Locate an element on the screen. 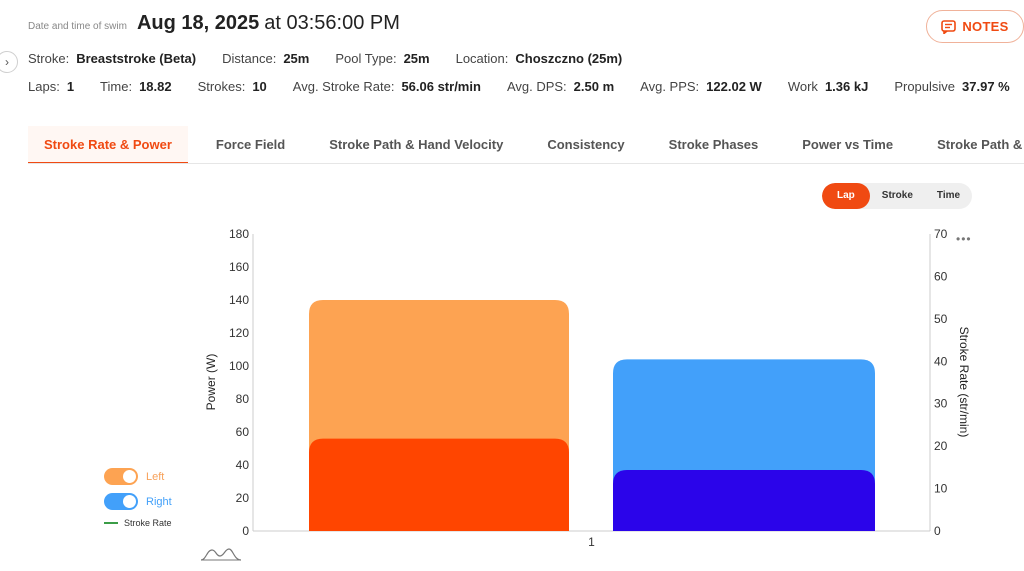 This screenshot has width=1024, height=571. y-tick-label: 180 is located at coordinates (239, 234).